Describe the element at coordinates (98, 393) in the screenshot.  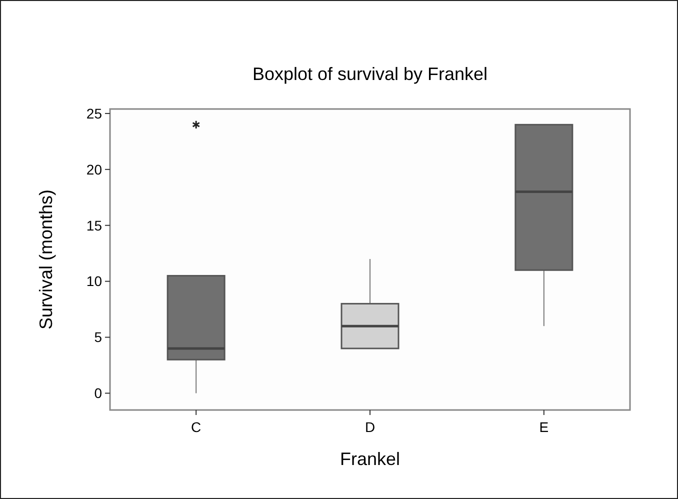
I see `y-tick-label: 0` at that location.